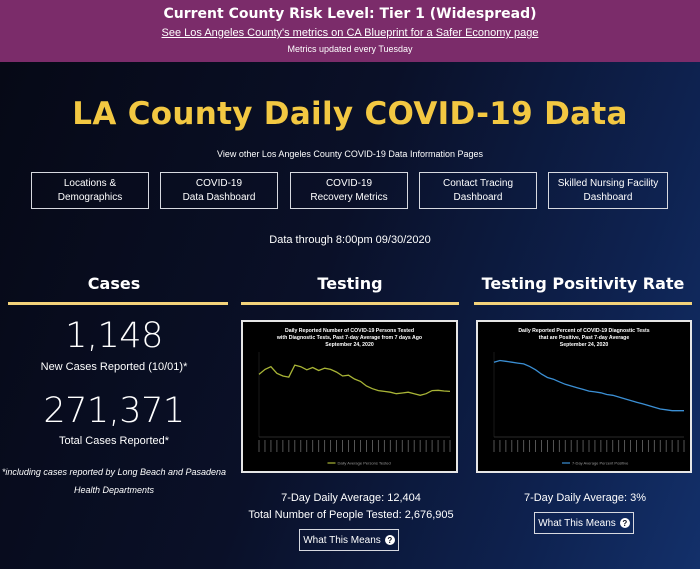 The width and height of the screenshot is (700, 569). Describe the element at coordinates (114, 441) in the screenshot. I see `total-cases-label: Total Cases Reported*` at that location.